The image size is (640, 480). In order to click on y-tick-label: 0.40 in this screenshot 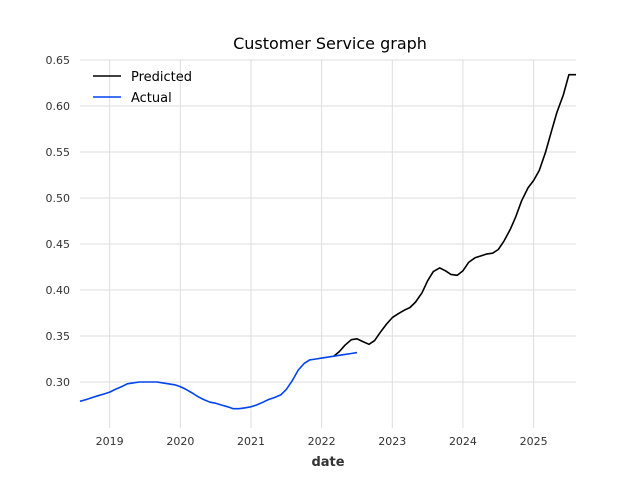, I will do `click(58, 290)`.